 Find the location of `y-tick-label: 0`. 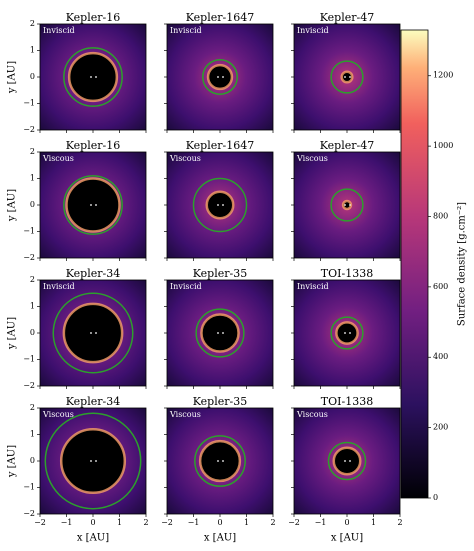

y-tick-label: 0 is located at coordinates (32, 204).